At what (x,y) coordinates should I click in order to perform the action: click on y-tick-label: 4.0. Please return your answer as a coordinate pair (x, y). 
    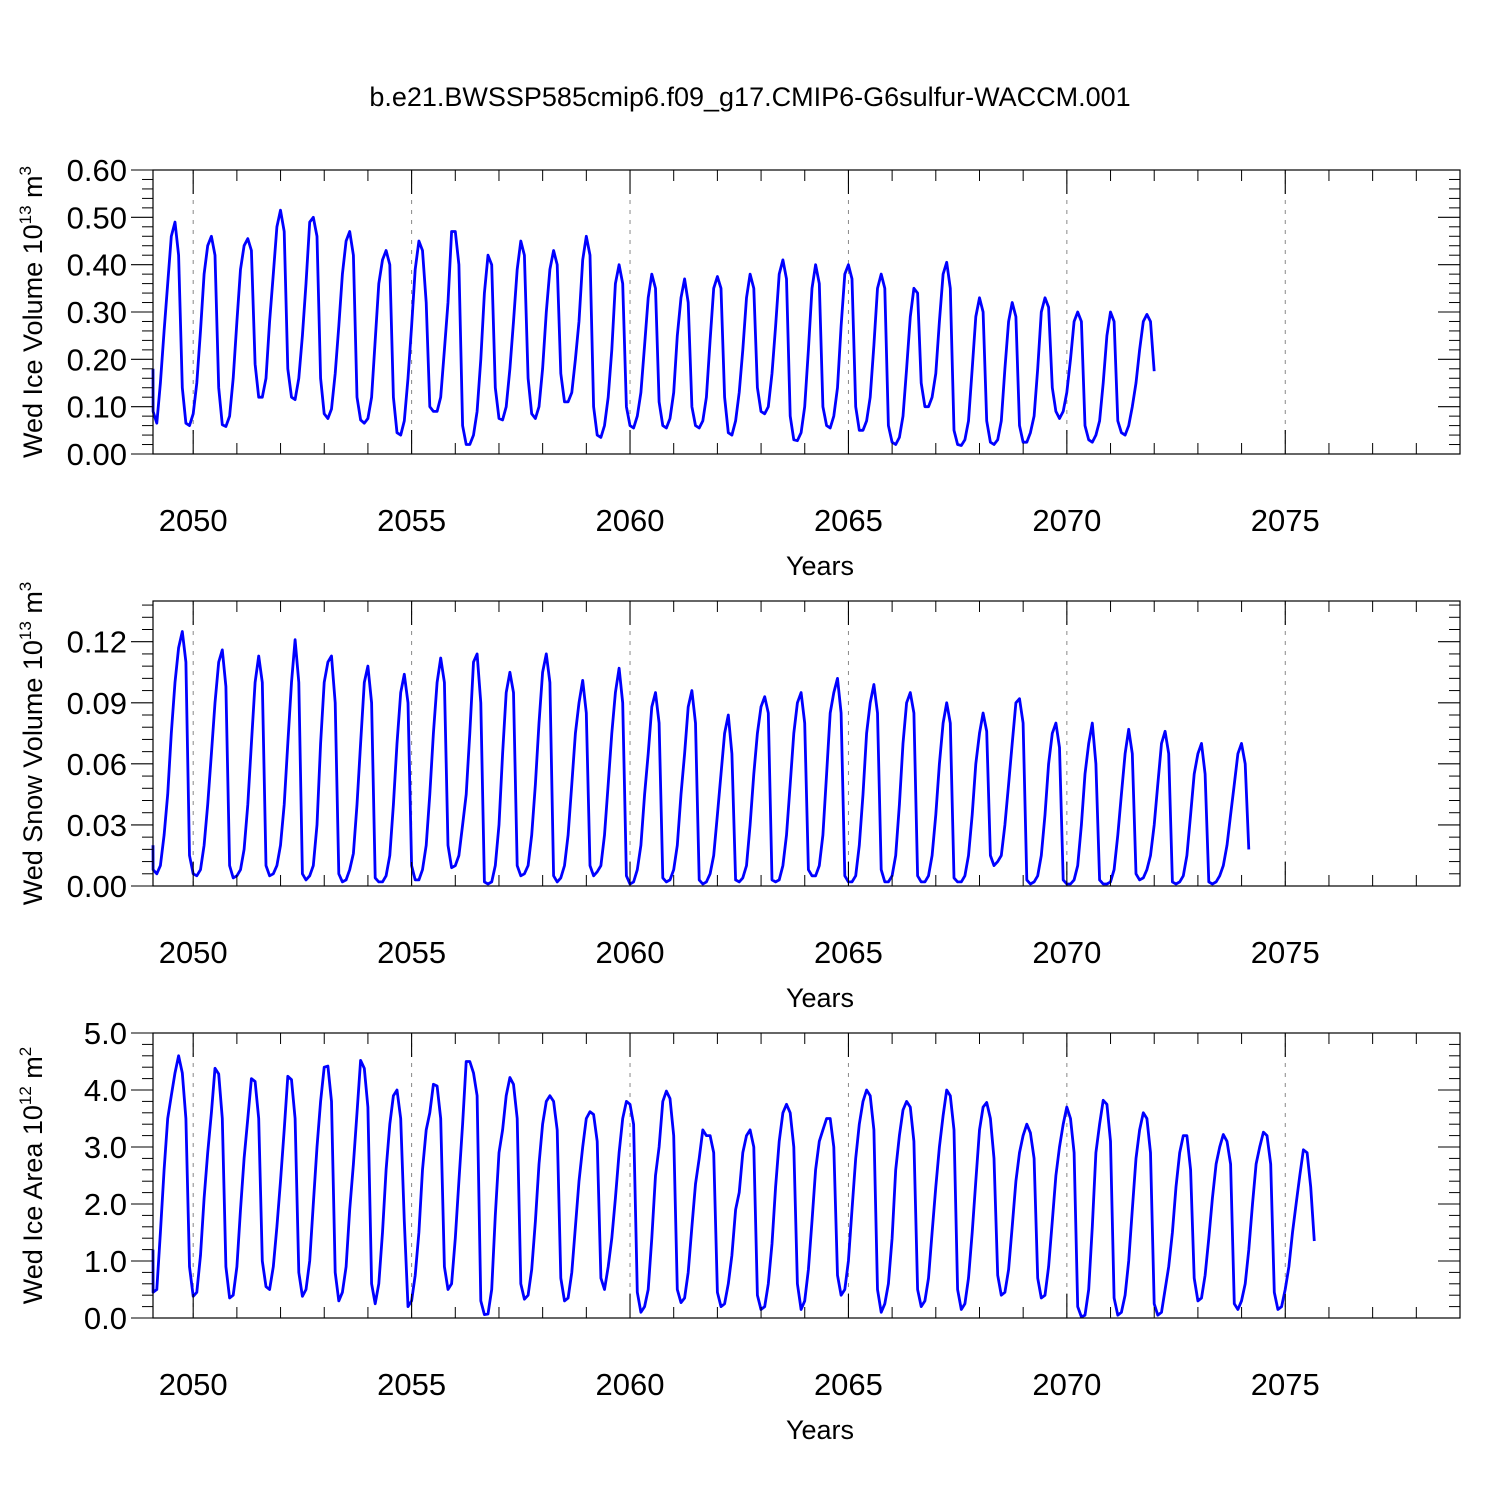
    Looking at the image, I should click on (105, 1090).